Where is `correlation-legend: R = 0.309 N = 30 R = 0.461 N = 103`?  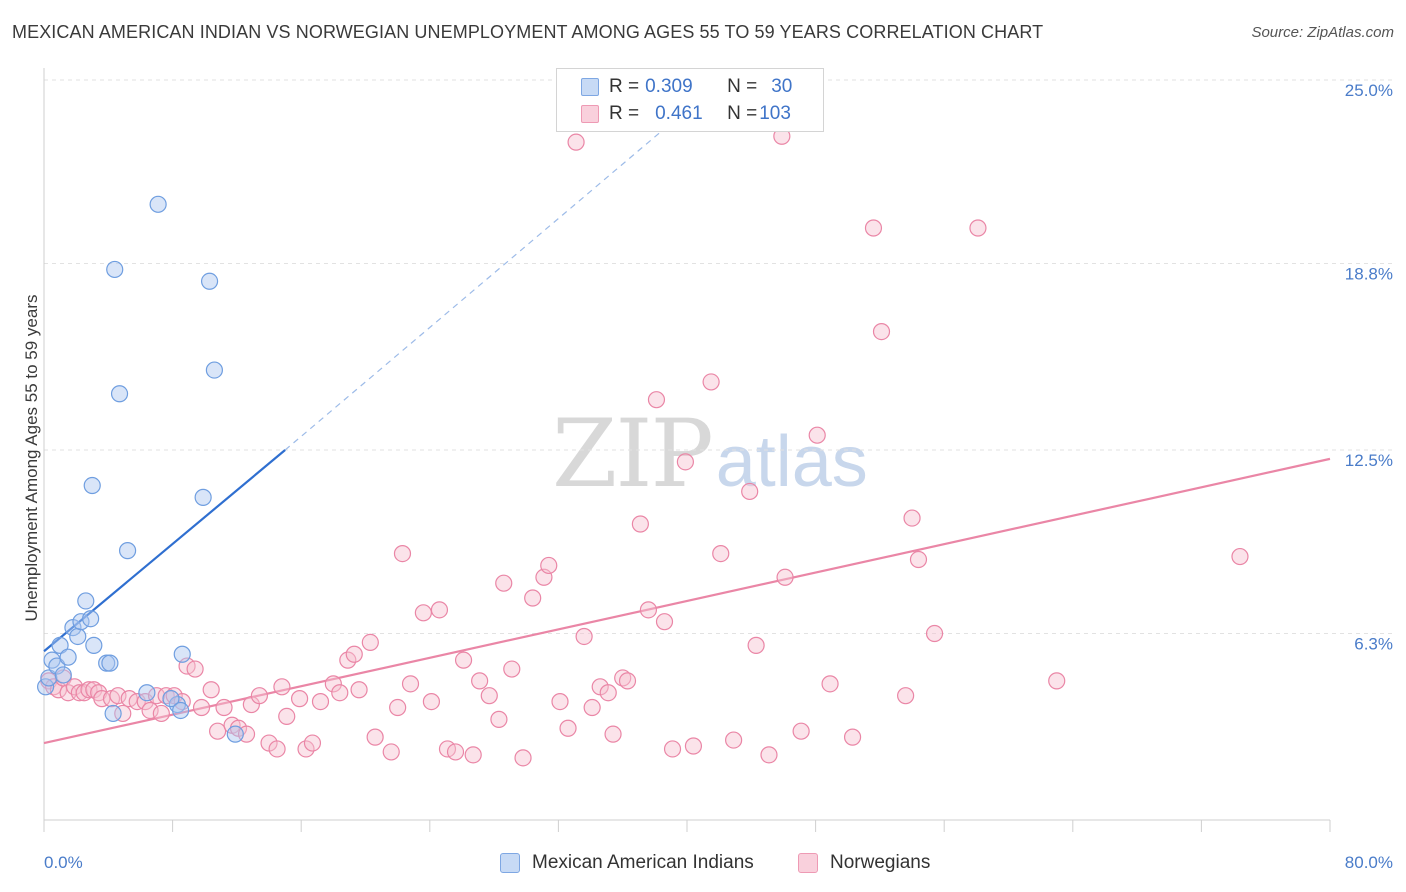 correlation-legend: R = 0.309 N = 30 R = 0.461 N = 103 is located at coordinates (690, 100).